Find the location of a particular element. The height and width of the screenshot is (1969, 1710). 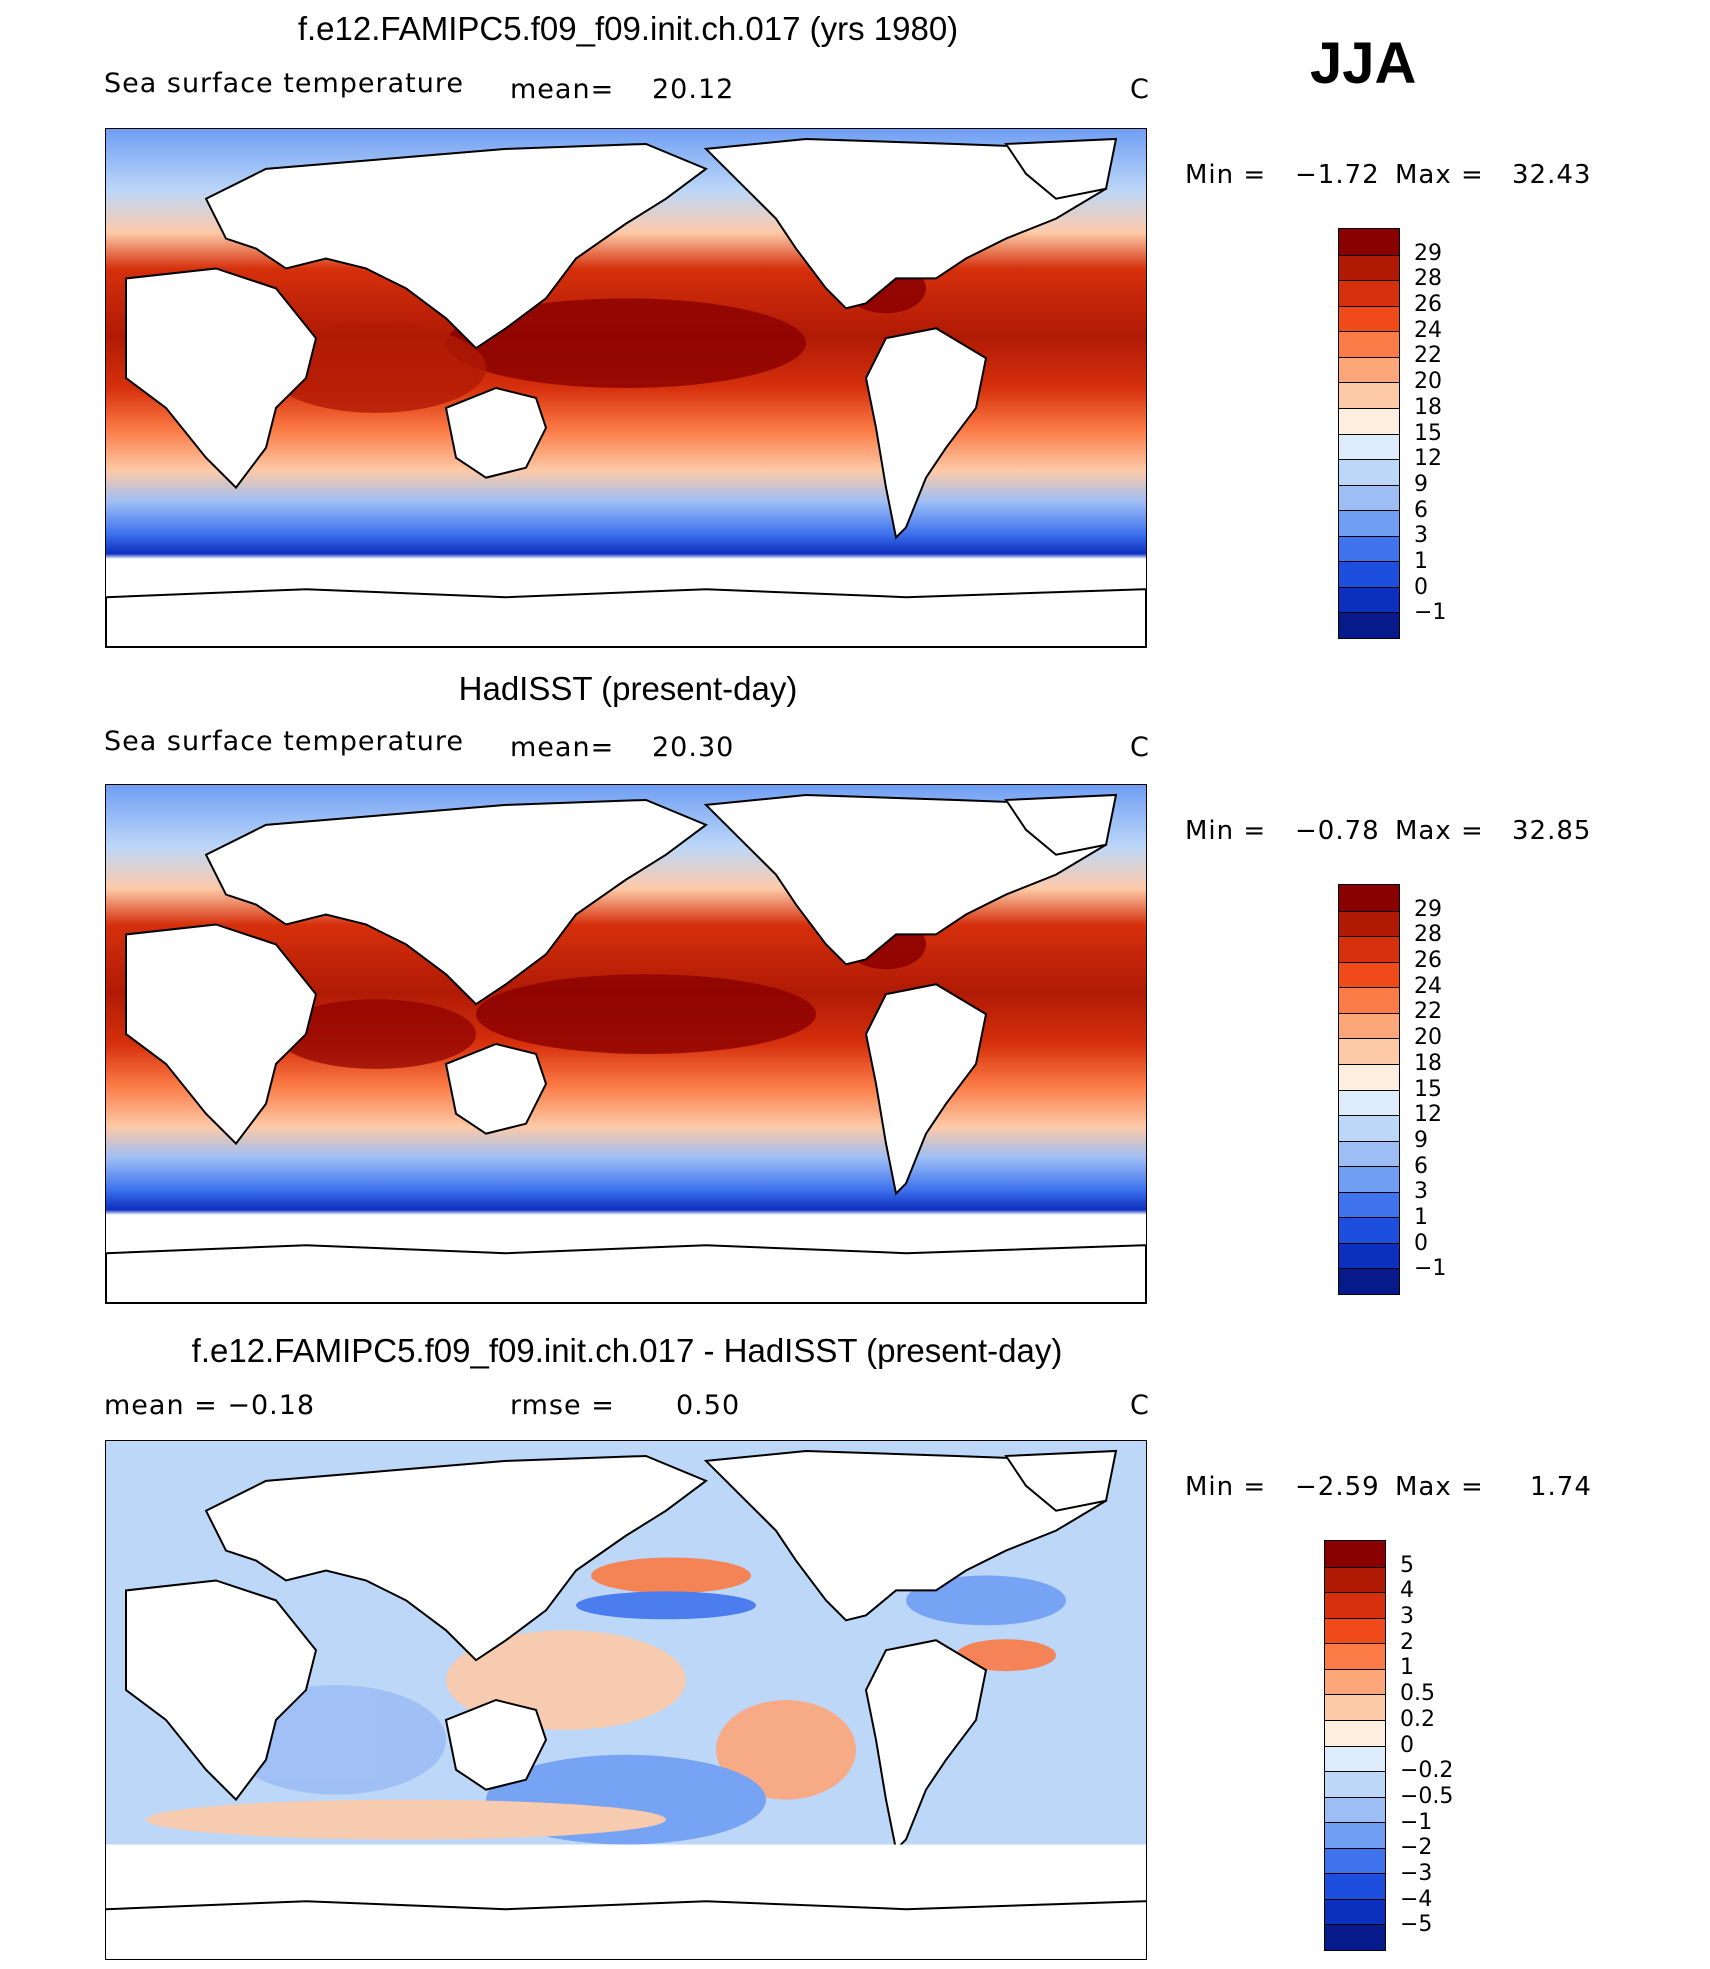

panel-3-anomaly-southern-ocean is located at coordinates (406, 1819).